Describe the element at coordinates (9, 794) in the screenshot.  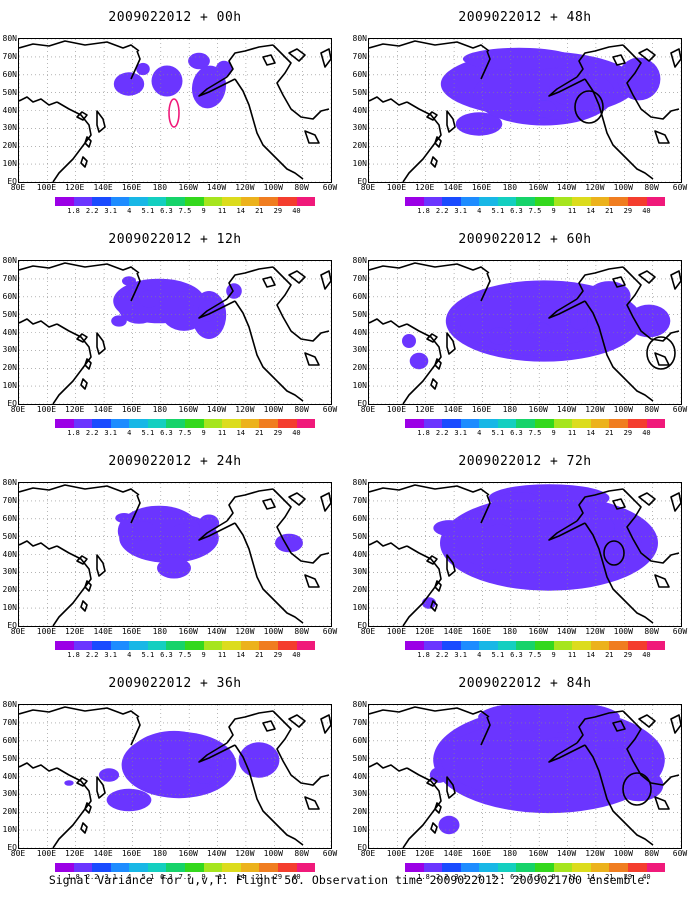
I see `lat-tick-label: 30N` at that location.